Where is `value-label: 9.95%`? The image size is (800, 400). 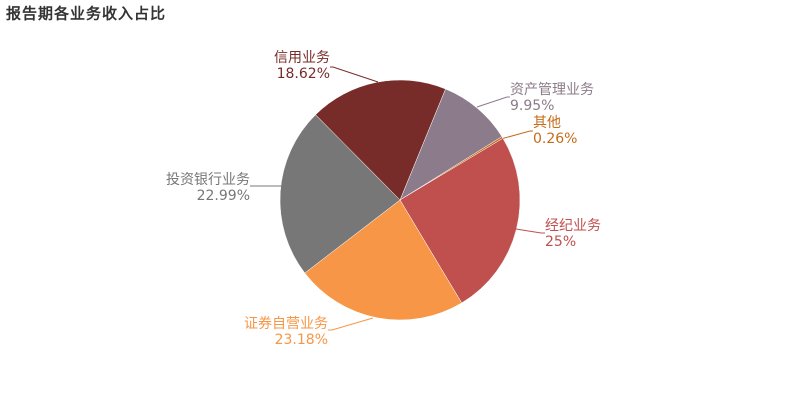
value-label: 9.95% is located at coordinates (532, 106).